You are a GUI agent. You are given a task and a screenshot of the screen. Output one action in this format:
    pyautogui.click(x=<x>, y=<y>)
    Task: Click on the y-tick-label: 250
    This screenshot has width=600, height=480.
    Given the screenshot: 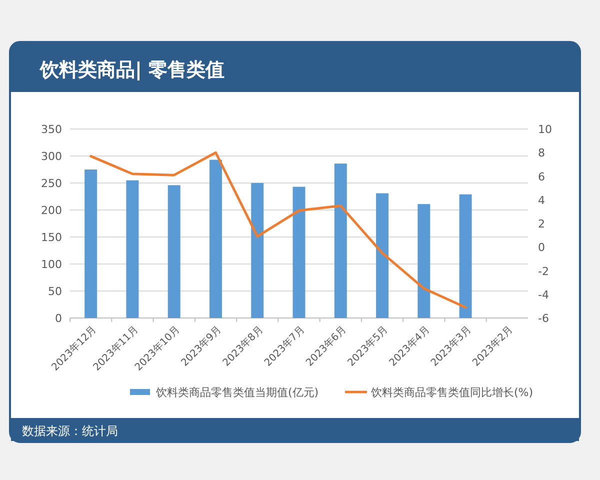 What is the action you would take?
    pyautogui.click(x=51, y=183)
    